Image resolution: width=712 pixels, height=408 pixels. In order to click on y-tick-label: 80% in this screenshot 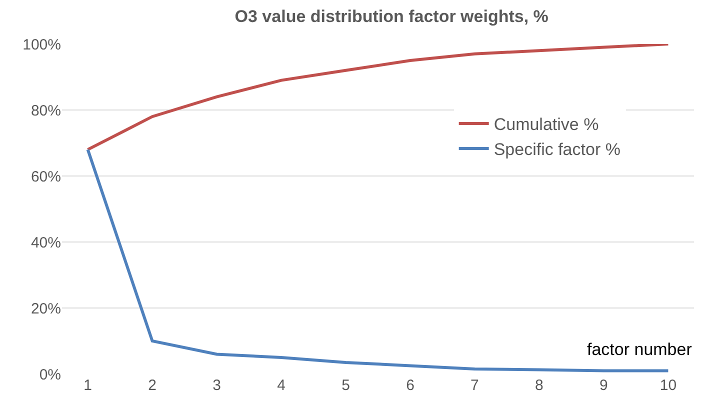, I will do `click(45, 111)`.